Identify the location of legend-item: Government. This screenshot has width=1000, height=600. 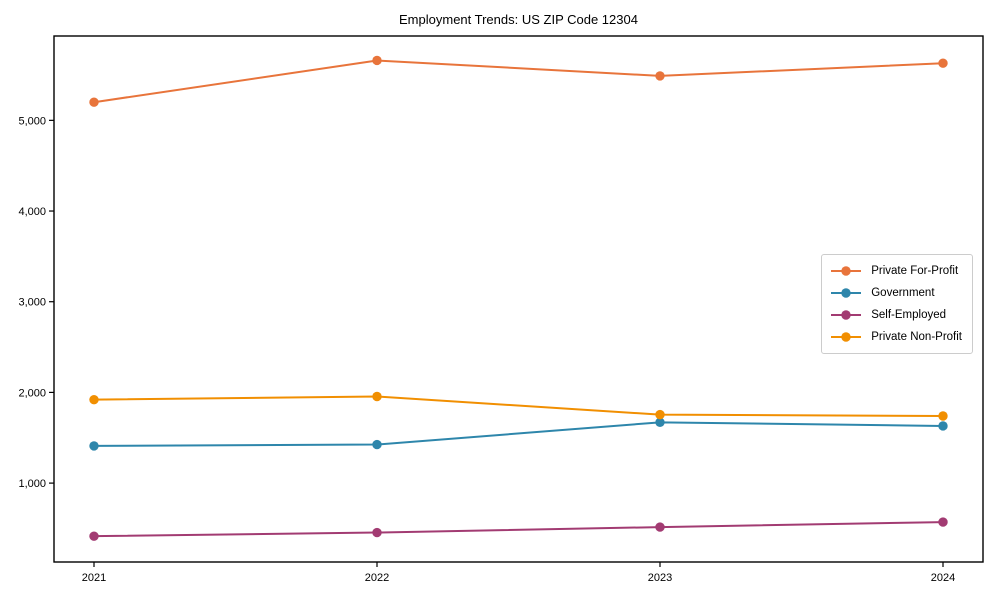
(896, 293).